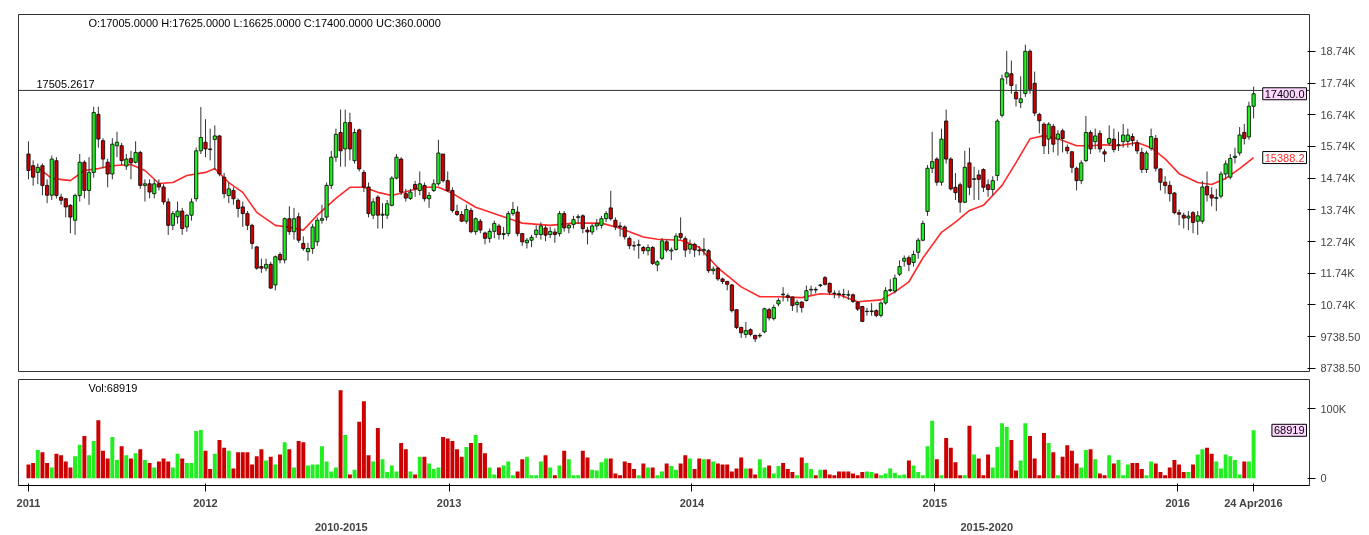  What do you see at coordinates (987, 526) in the screenshot?
I see `text: 2015-2020` at bounding box center [987, 526].